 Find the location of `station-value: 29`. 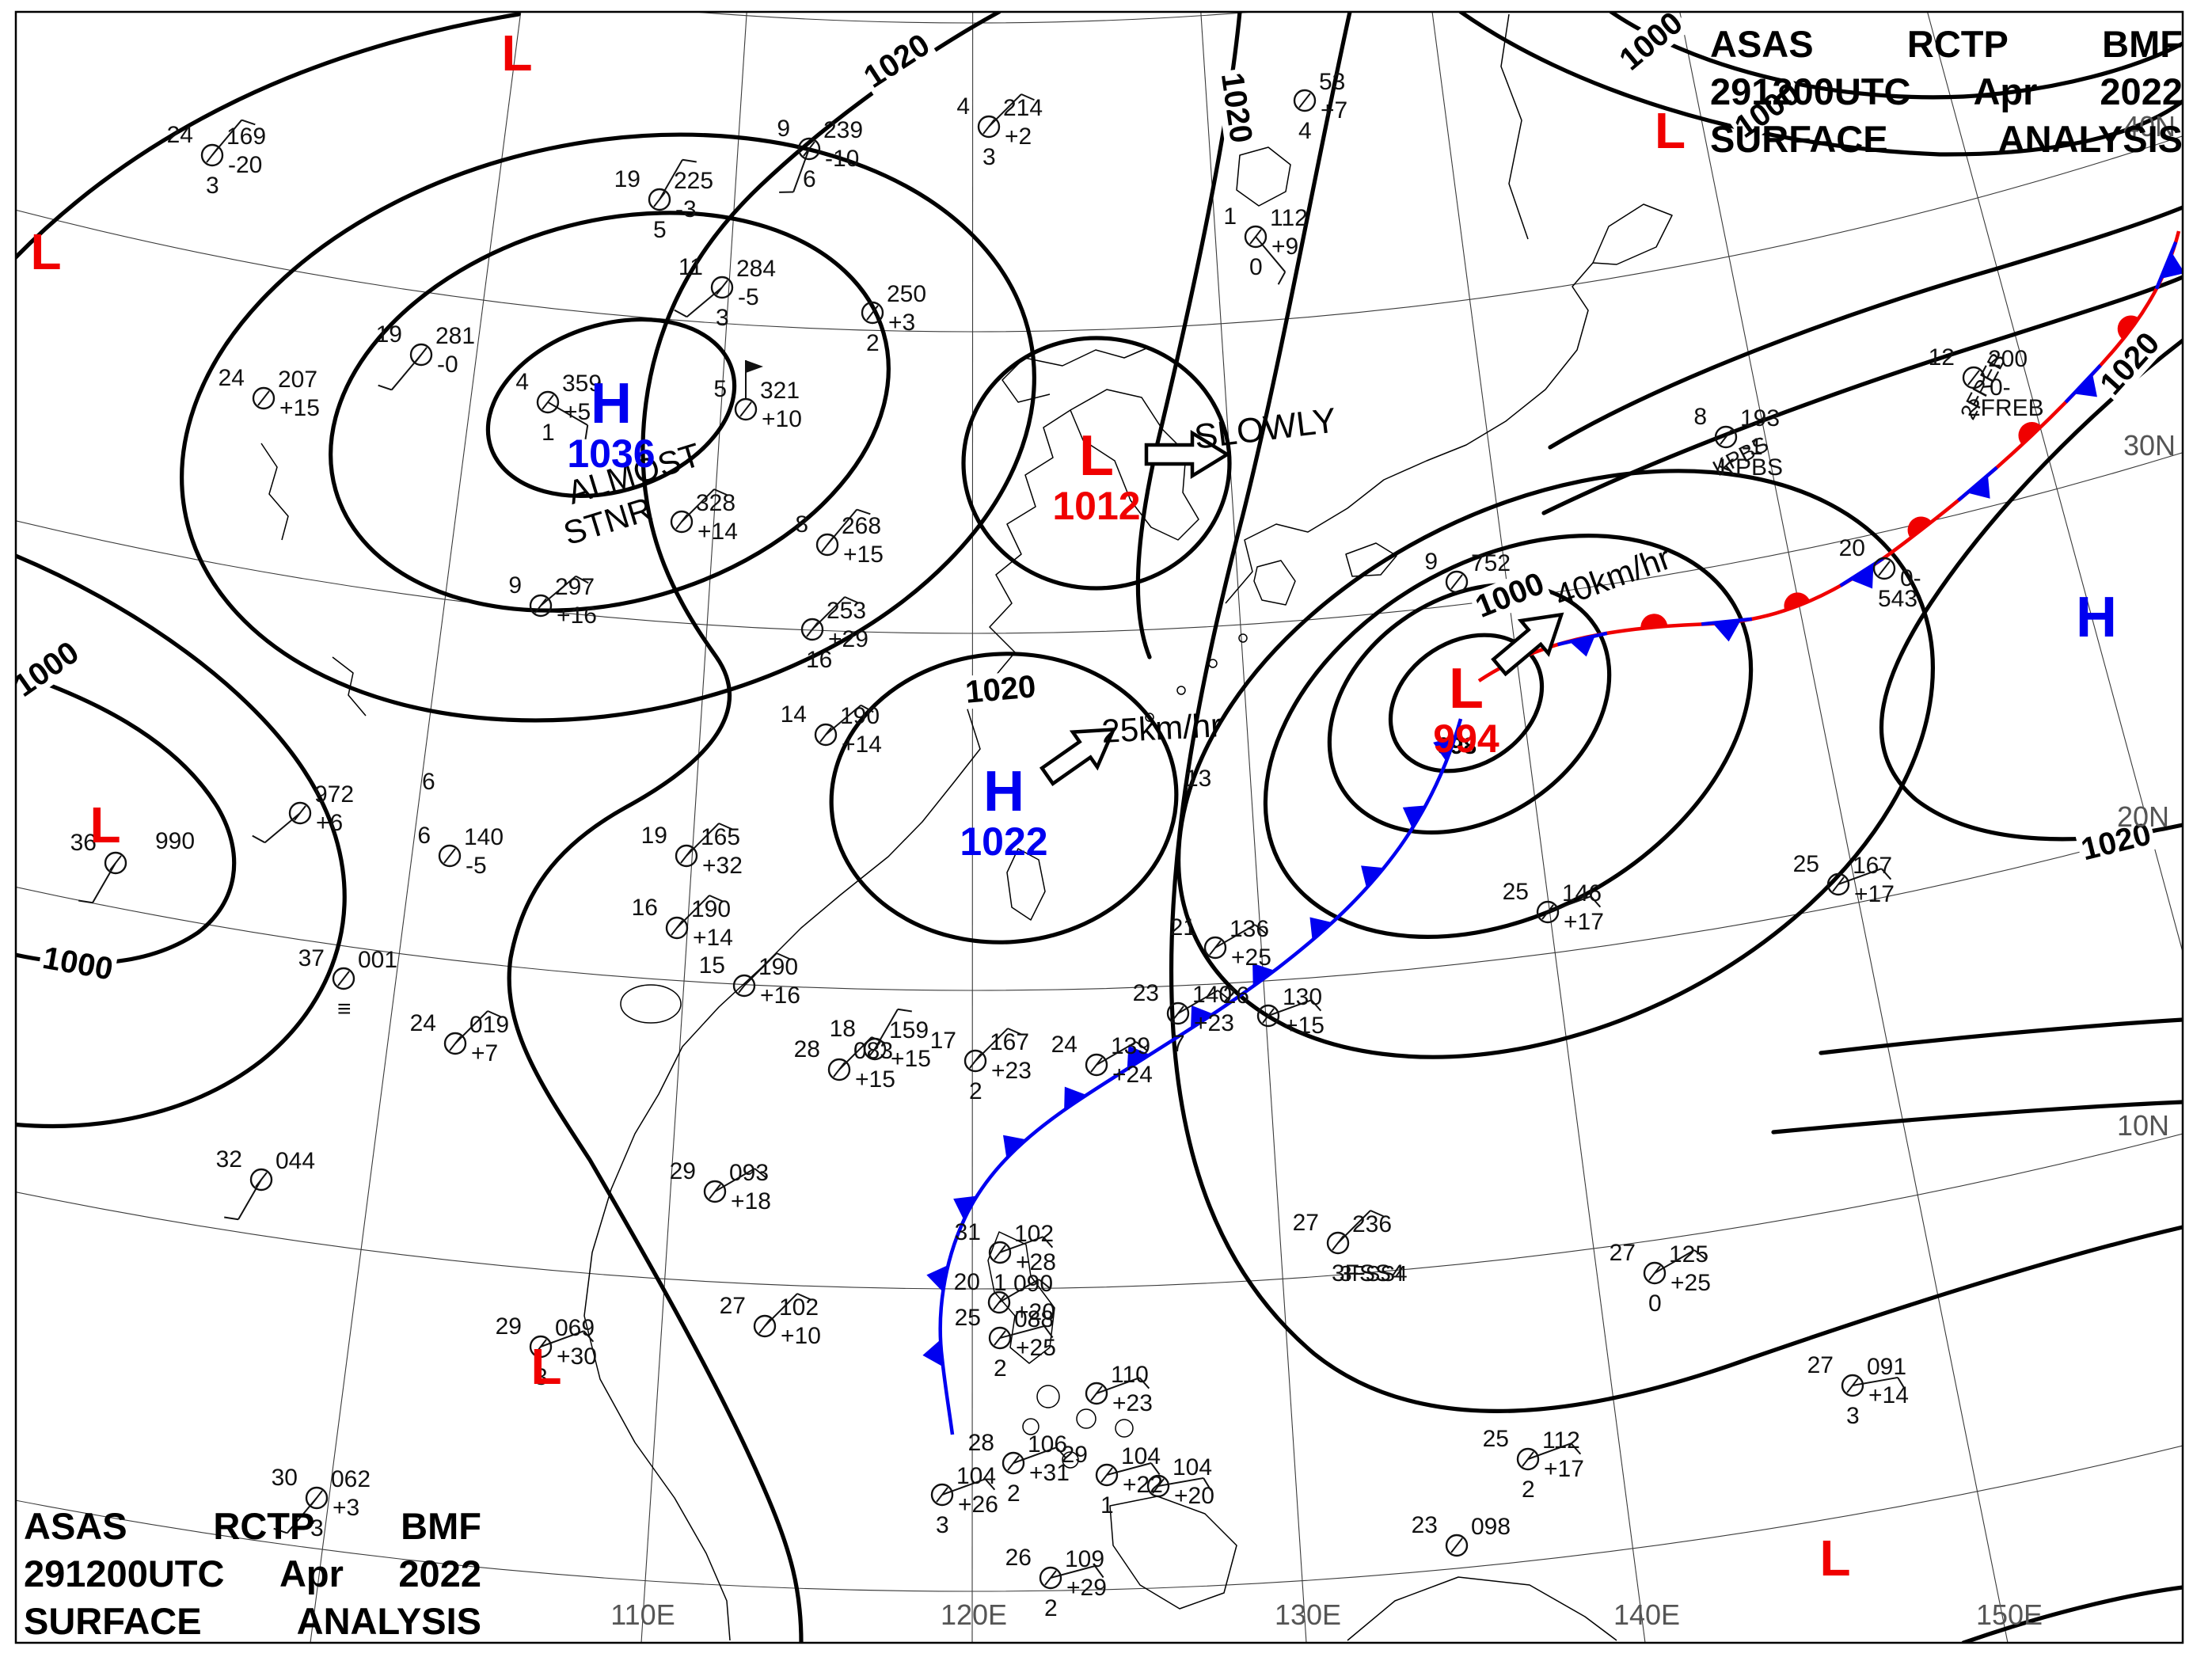

station-value: 29 is located at coordinates (1075, 1455).